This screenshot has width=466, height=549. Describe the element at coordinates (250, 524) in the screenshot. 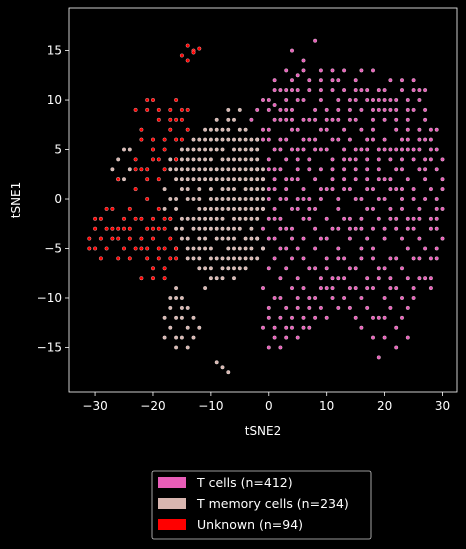

I see `legend-label-unknown: Unknown (n=94)` at that location.